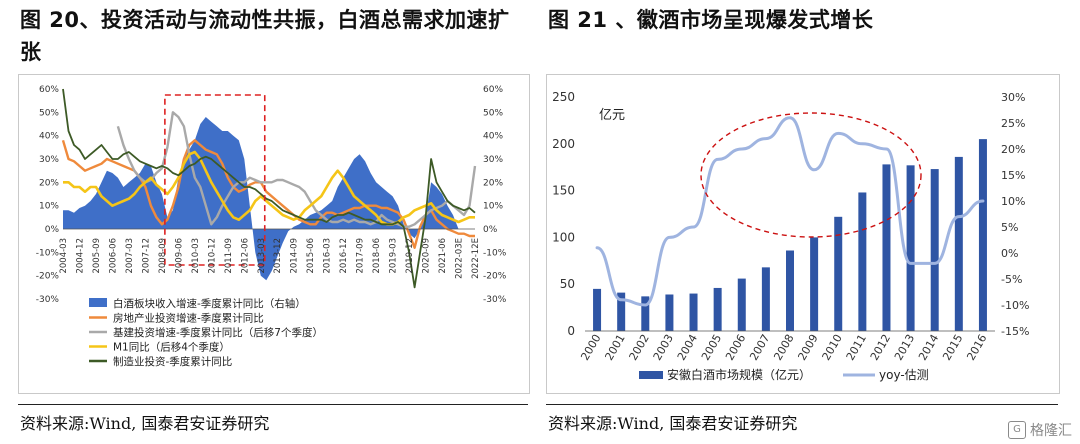 This screenshot has width=1080, height=444. What do you see at coordinates (673, 423) in the screenshot?
I see `right-source-text: 资料来源:Wind, 国泰君安证券研究` at bounding box center [673, 423].